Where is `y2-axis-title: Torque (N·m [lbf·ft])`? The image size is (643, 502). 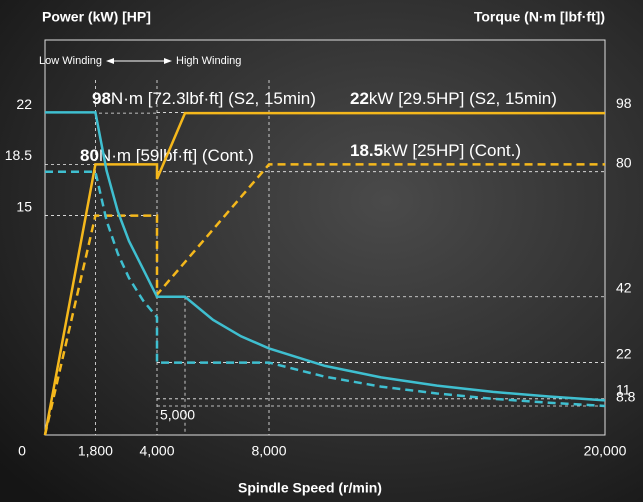 y2-axis-title: Torque (N·m [lbf·ft]) is located at coordinates (539, 17).